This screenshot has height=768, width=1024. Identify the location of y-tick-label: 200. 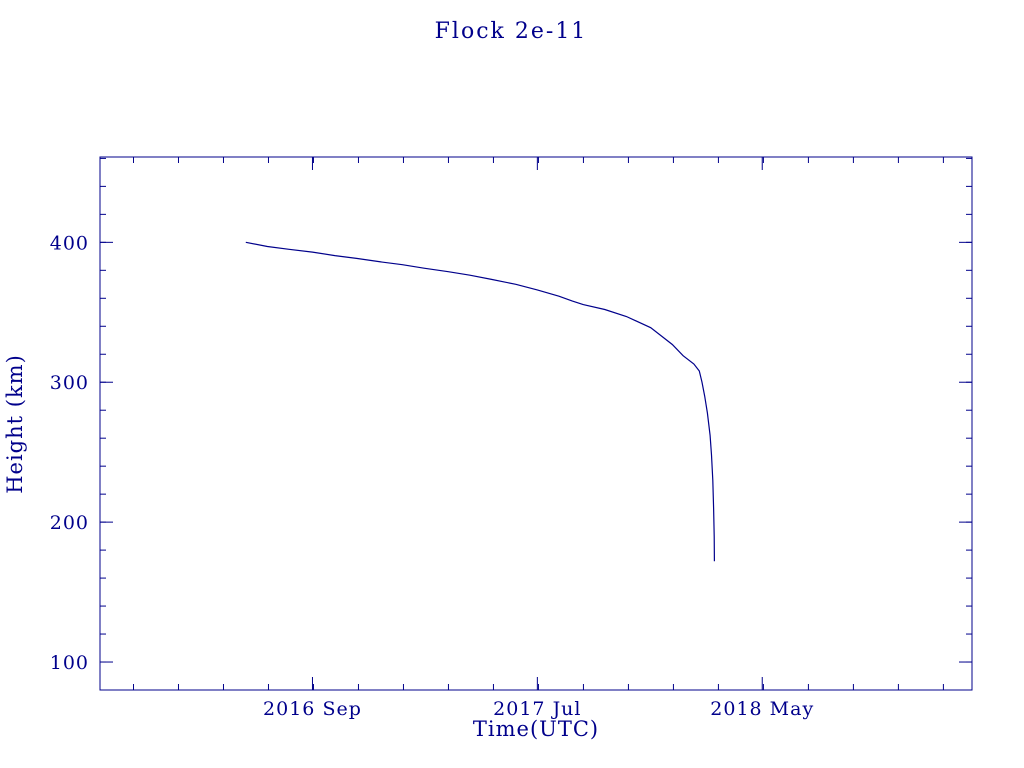
(69, 523).